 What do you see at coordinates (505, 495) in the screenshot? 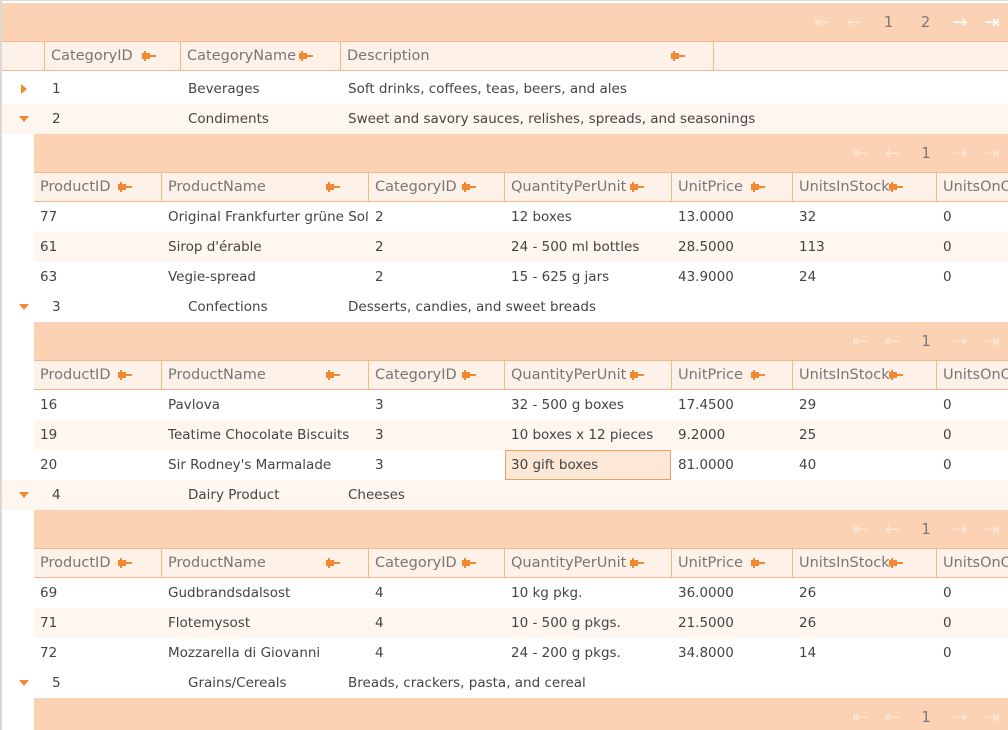
I see `master-row: 4 Dairy Product Cheeses` at bounding box center [505, 495].